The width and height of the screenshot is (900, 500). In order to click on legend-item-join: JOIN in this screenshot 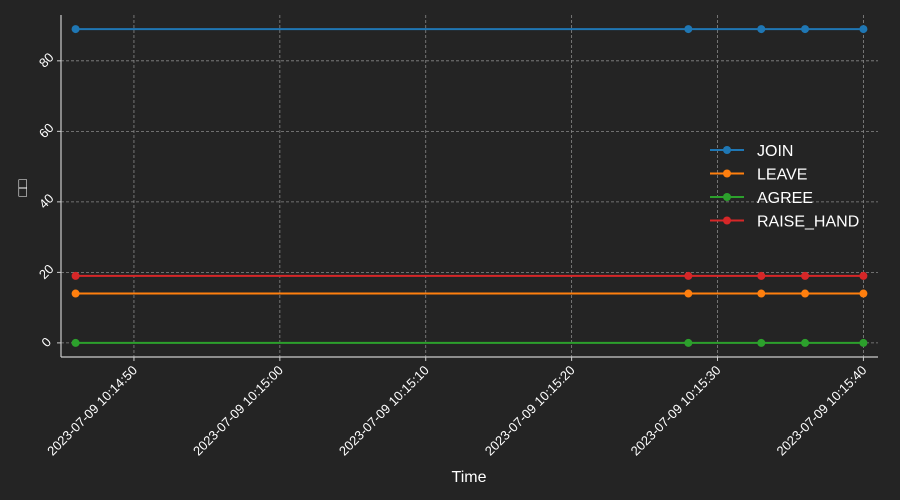, I will do `click(751, 151)`.